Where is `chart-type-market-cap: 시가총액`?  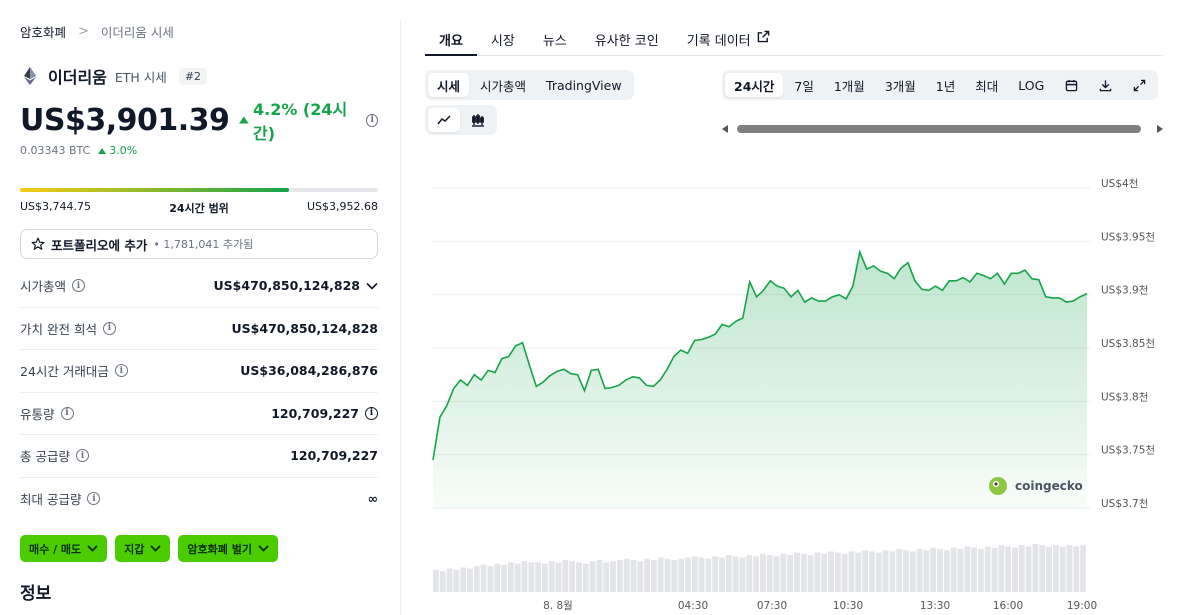 chart-type-market-cap: 시가총액 is located at coordinates (503, 86).